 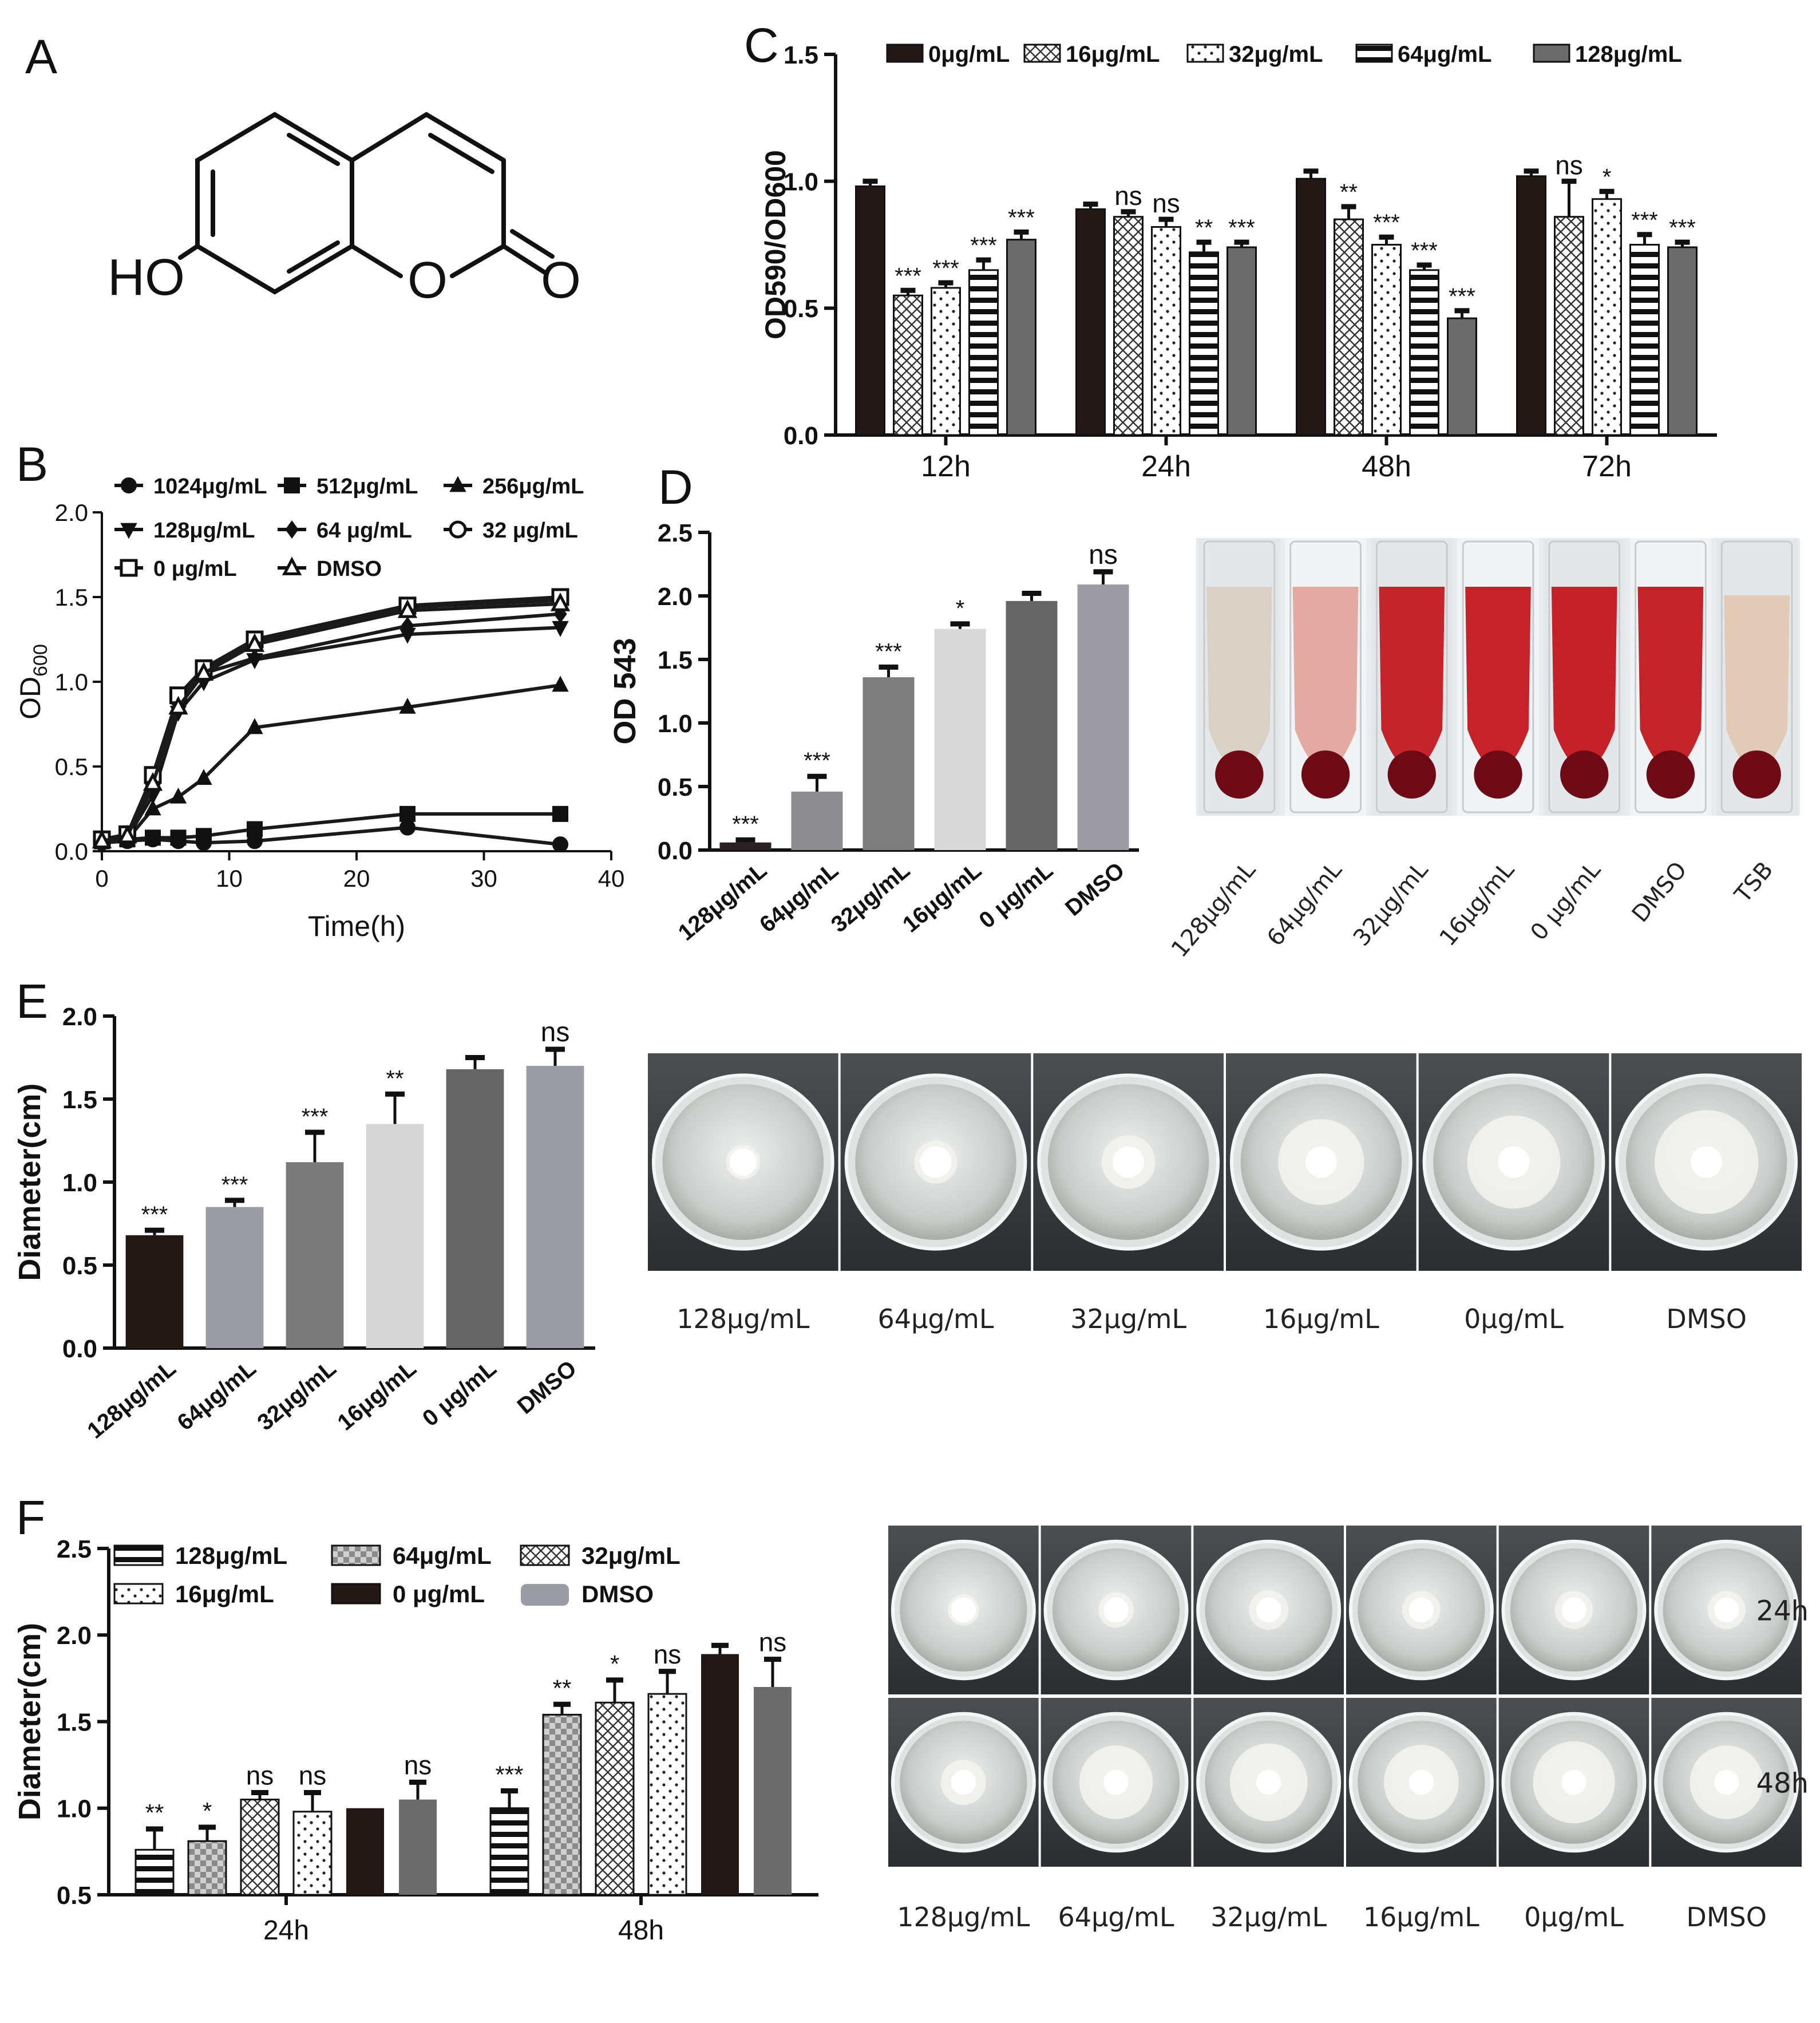 What do you see at coordinates (1113, 55) in the screenshot?
I see `legend-label: 16μg/mL` at bounding box center [1113, 55].